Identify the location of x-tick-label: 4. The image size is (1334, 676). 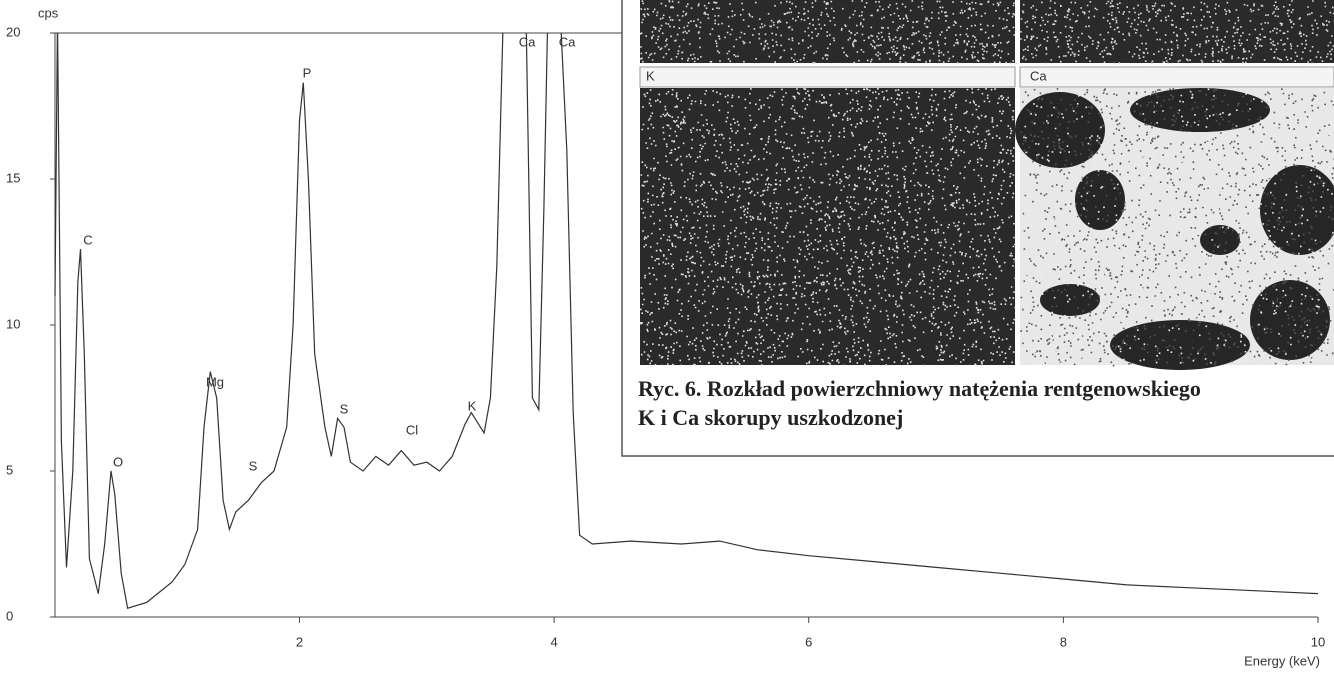
(553, 641).